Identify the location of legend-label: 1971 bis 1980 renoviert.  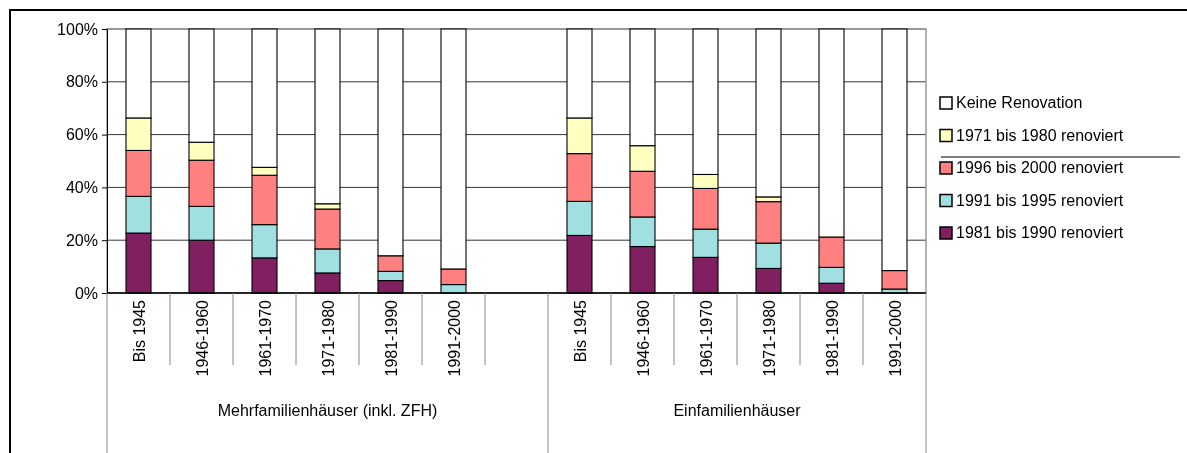
(1040, 135).